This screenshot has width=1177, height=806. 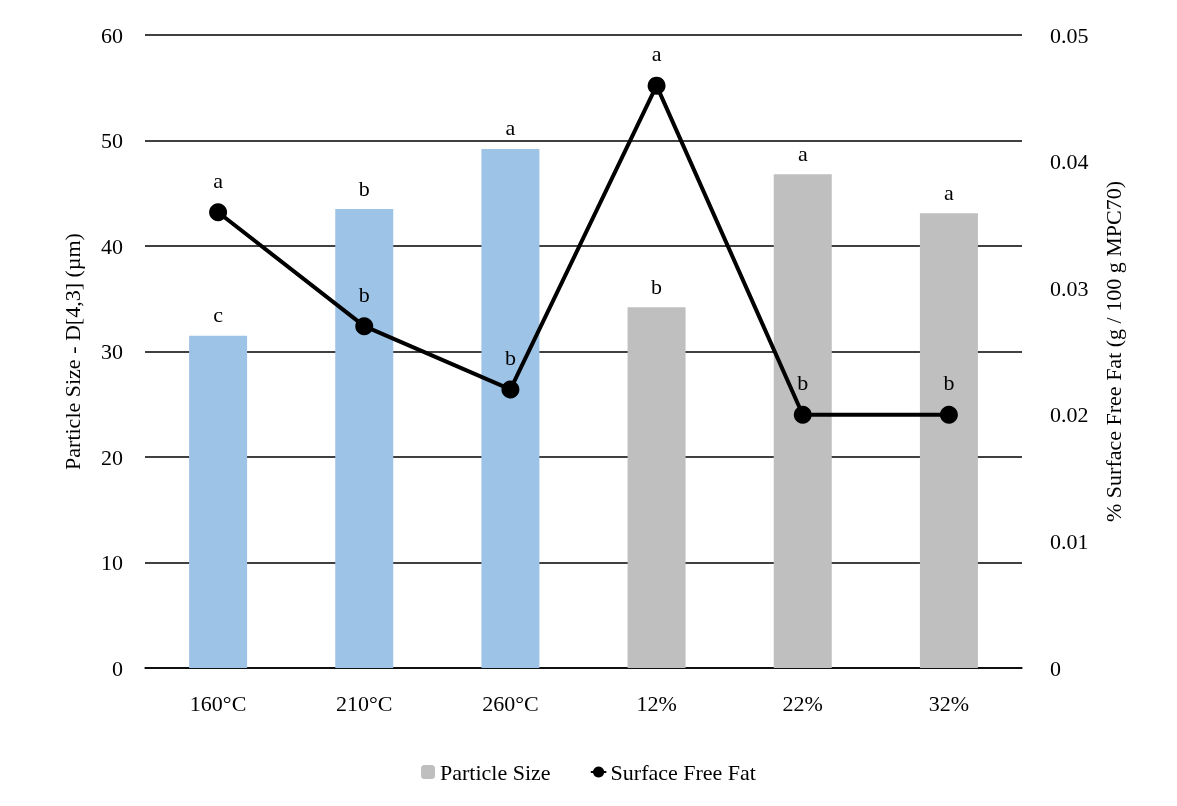 I want to click on x-tick-label: 160°C, so click(x=218, y=703).